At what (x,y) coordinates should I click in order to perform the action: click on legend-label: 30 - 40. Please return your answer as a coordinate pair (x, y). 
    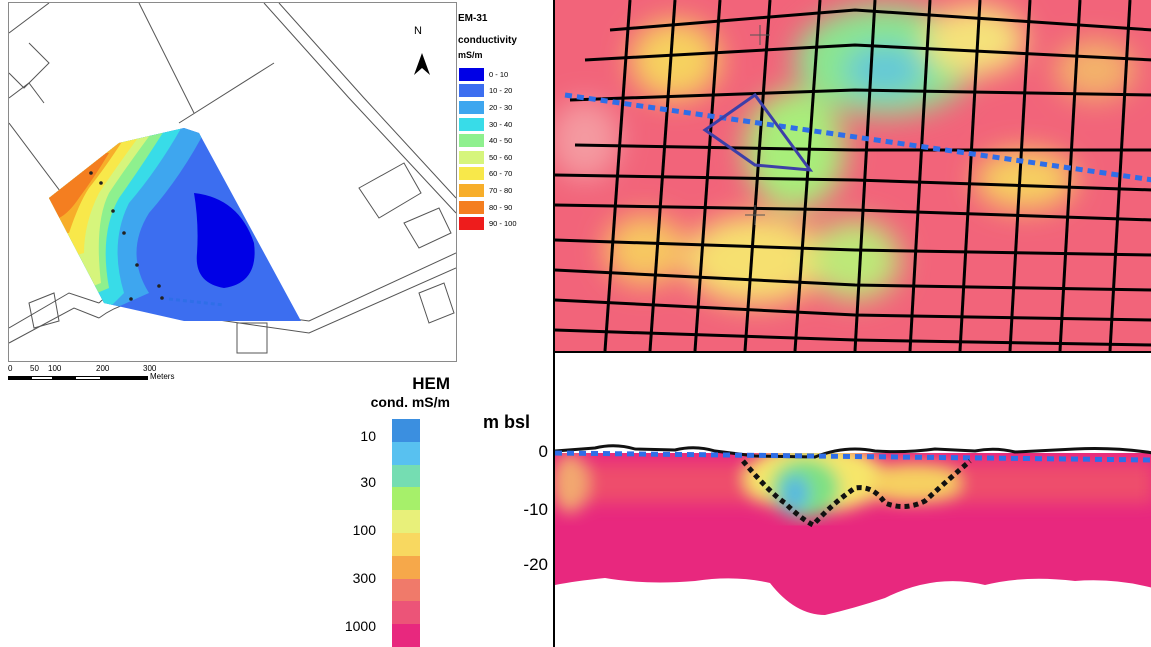
    Looking at the image, I should click on (501, 124).